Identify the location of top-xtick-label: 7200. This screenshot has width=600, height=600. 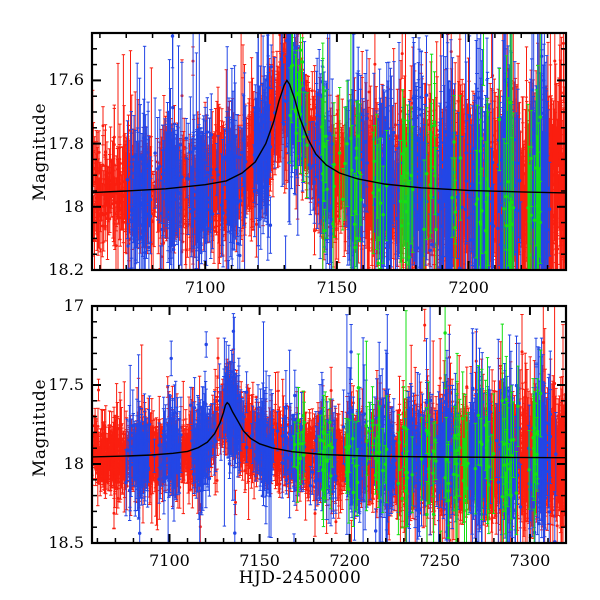
(469, 287).